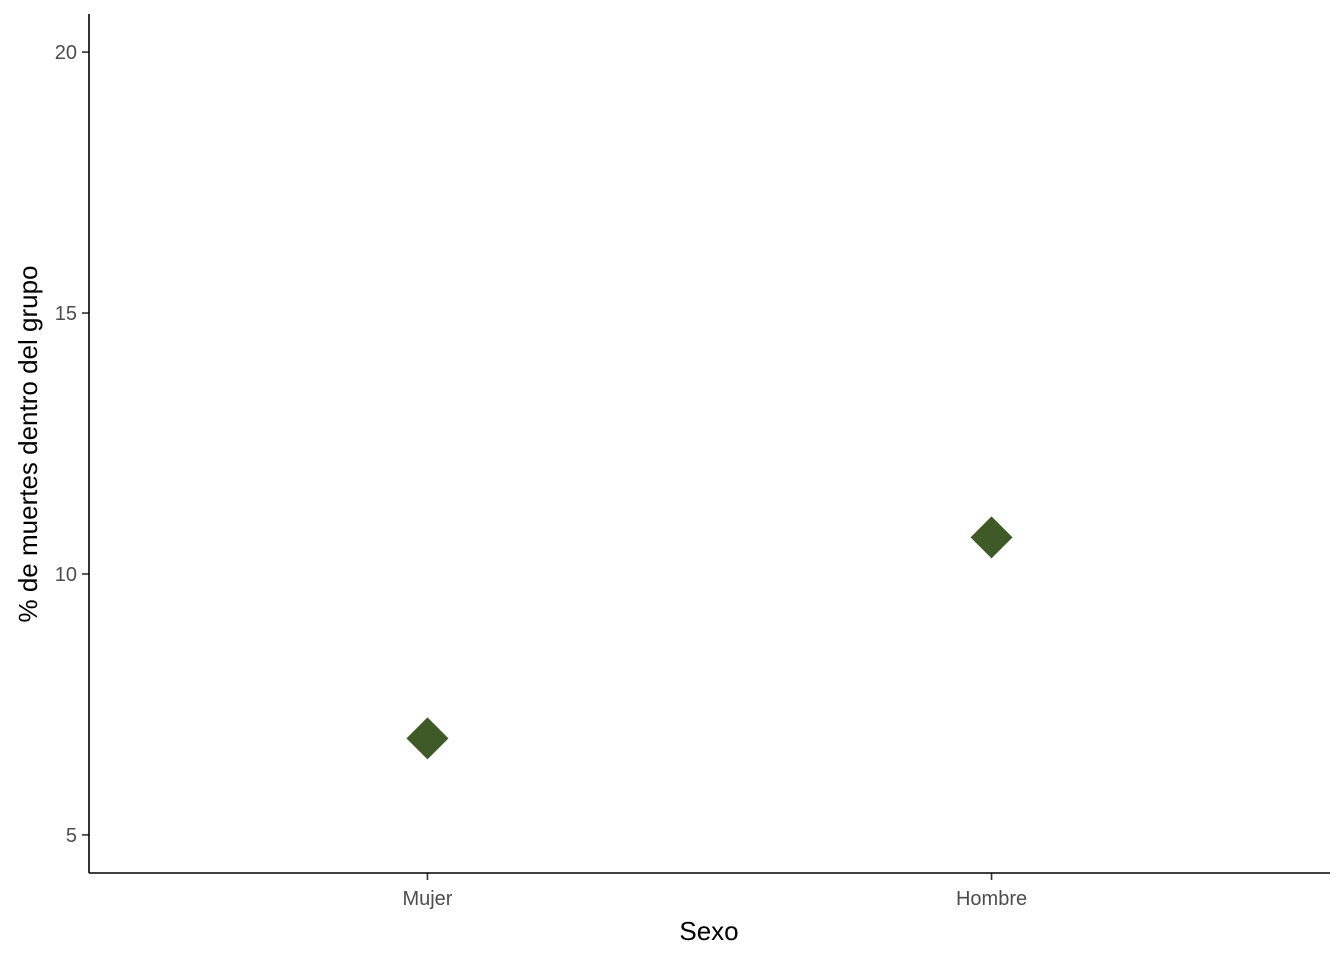 The image size is (1344, 960). Describe the element at coordinates (427, 899) in the screenshot. I see `x-tick-label: Mujer` at that location.